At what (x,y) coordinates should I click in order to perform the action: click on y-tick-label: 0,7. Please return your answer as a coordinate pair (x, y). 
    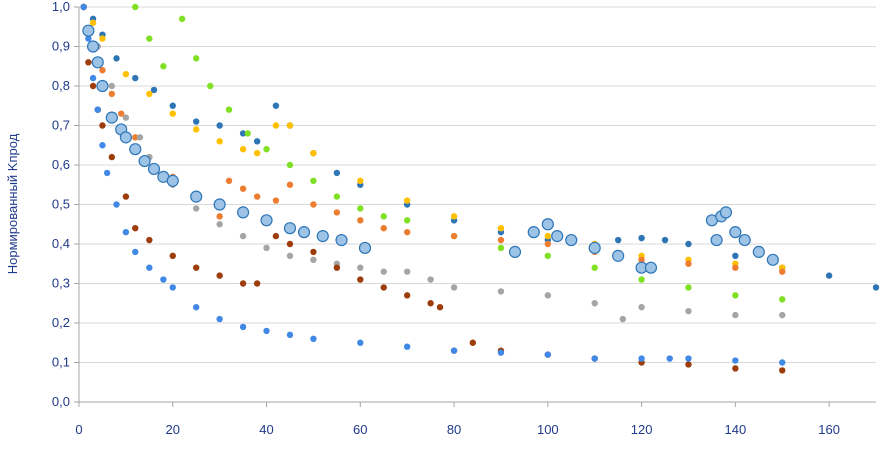
    Looking at the image, I should click on (61, 125).